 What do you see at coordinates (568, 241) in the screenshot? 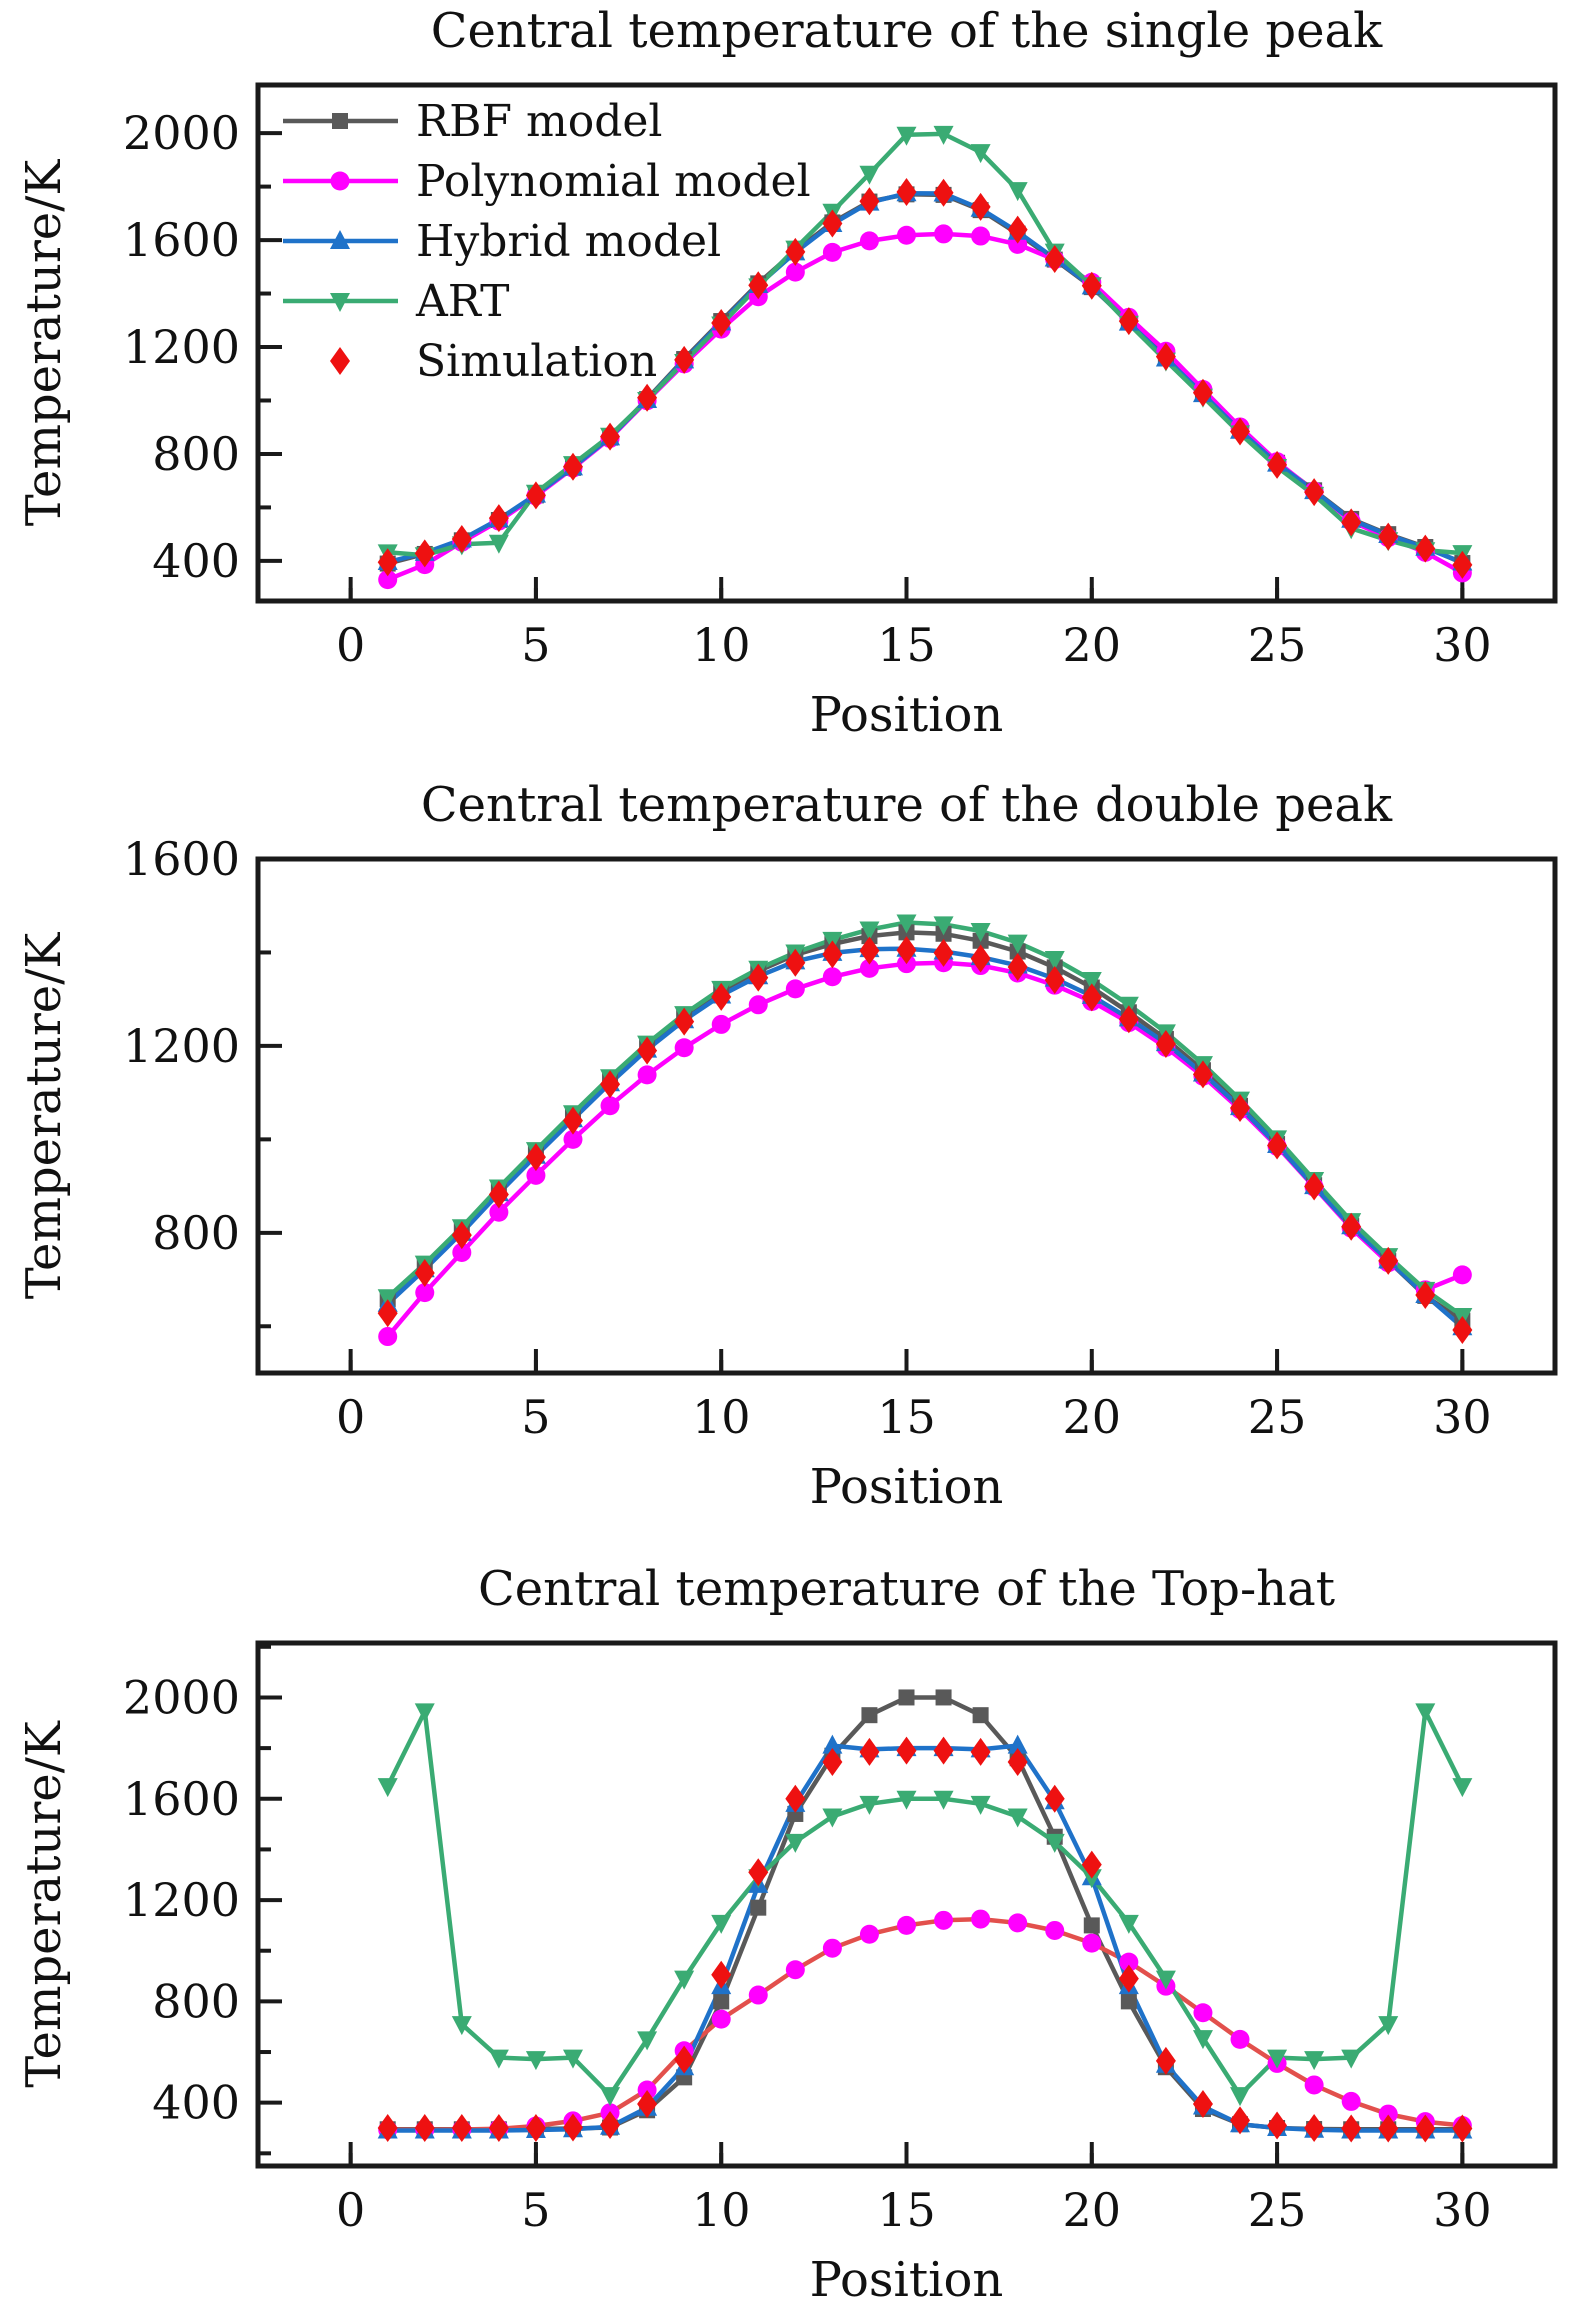
I see `legend-label-hybrid-model: Hybrid model` at bounding box center [568, 241].